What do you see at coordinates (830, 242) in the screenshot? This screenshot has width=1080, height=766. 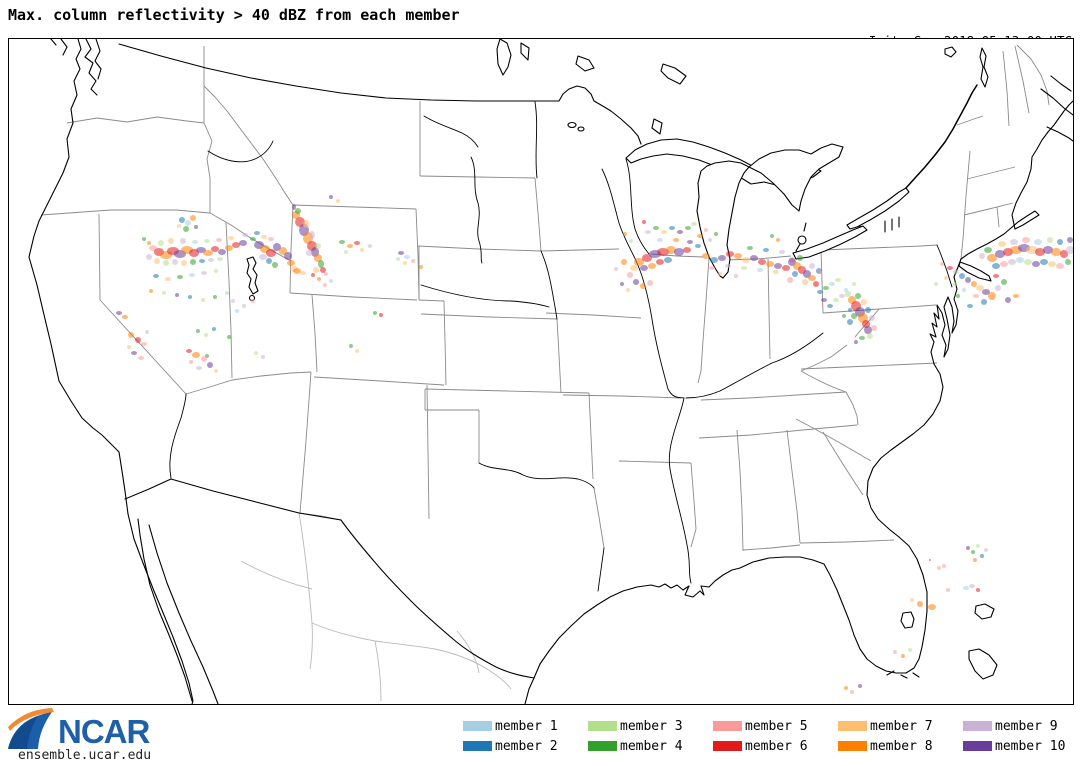 I see `lake-erie` at bounding box center [830, 242].